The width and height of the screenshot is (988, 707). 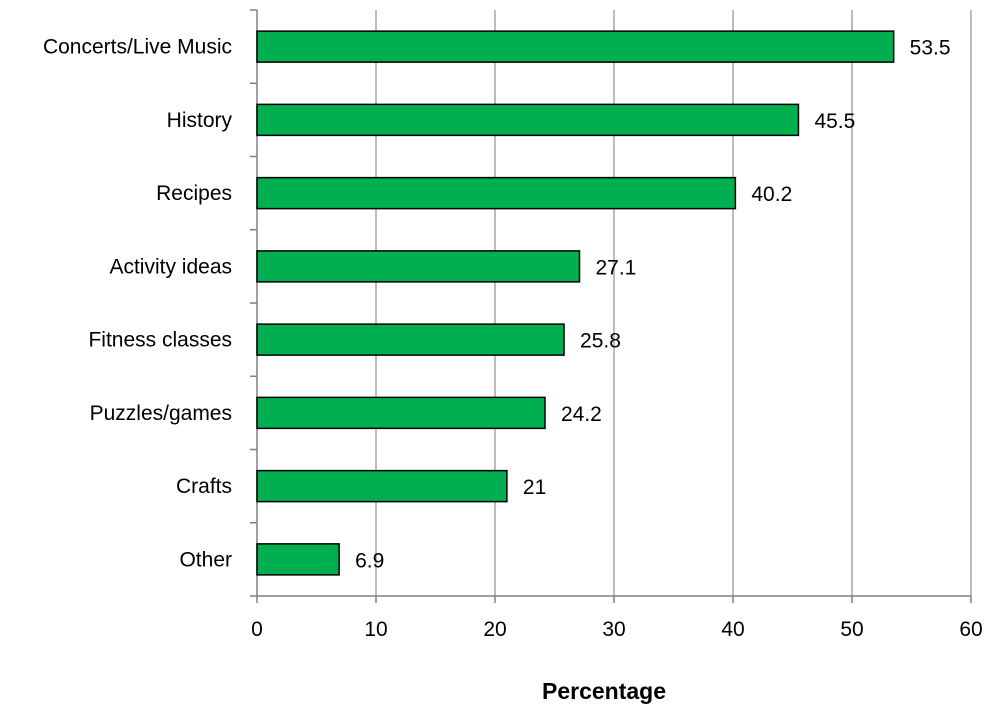 What do you see at coordinates (600, 341) in the screenshot?
I see `data-label: 25.8` at bounding box center [600, 341].